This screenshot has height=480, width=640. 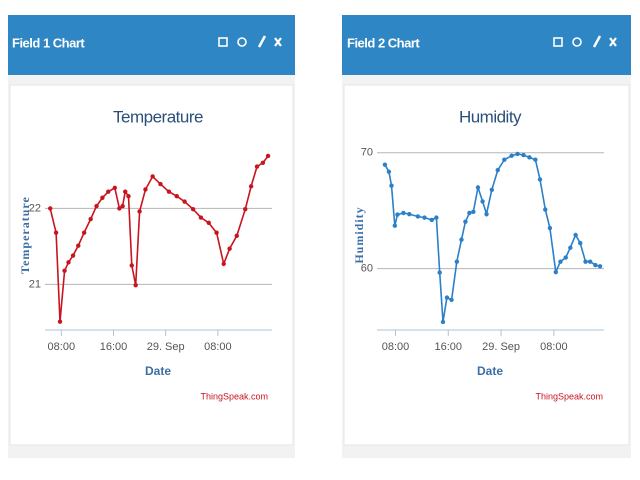 I want to click on line, so click(x=159, y=238).